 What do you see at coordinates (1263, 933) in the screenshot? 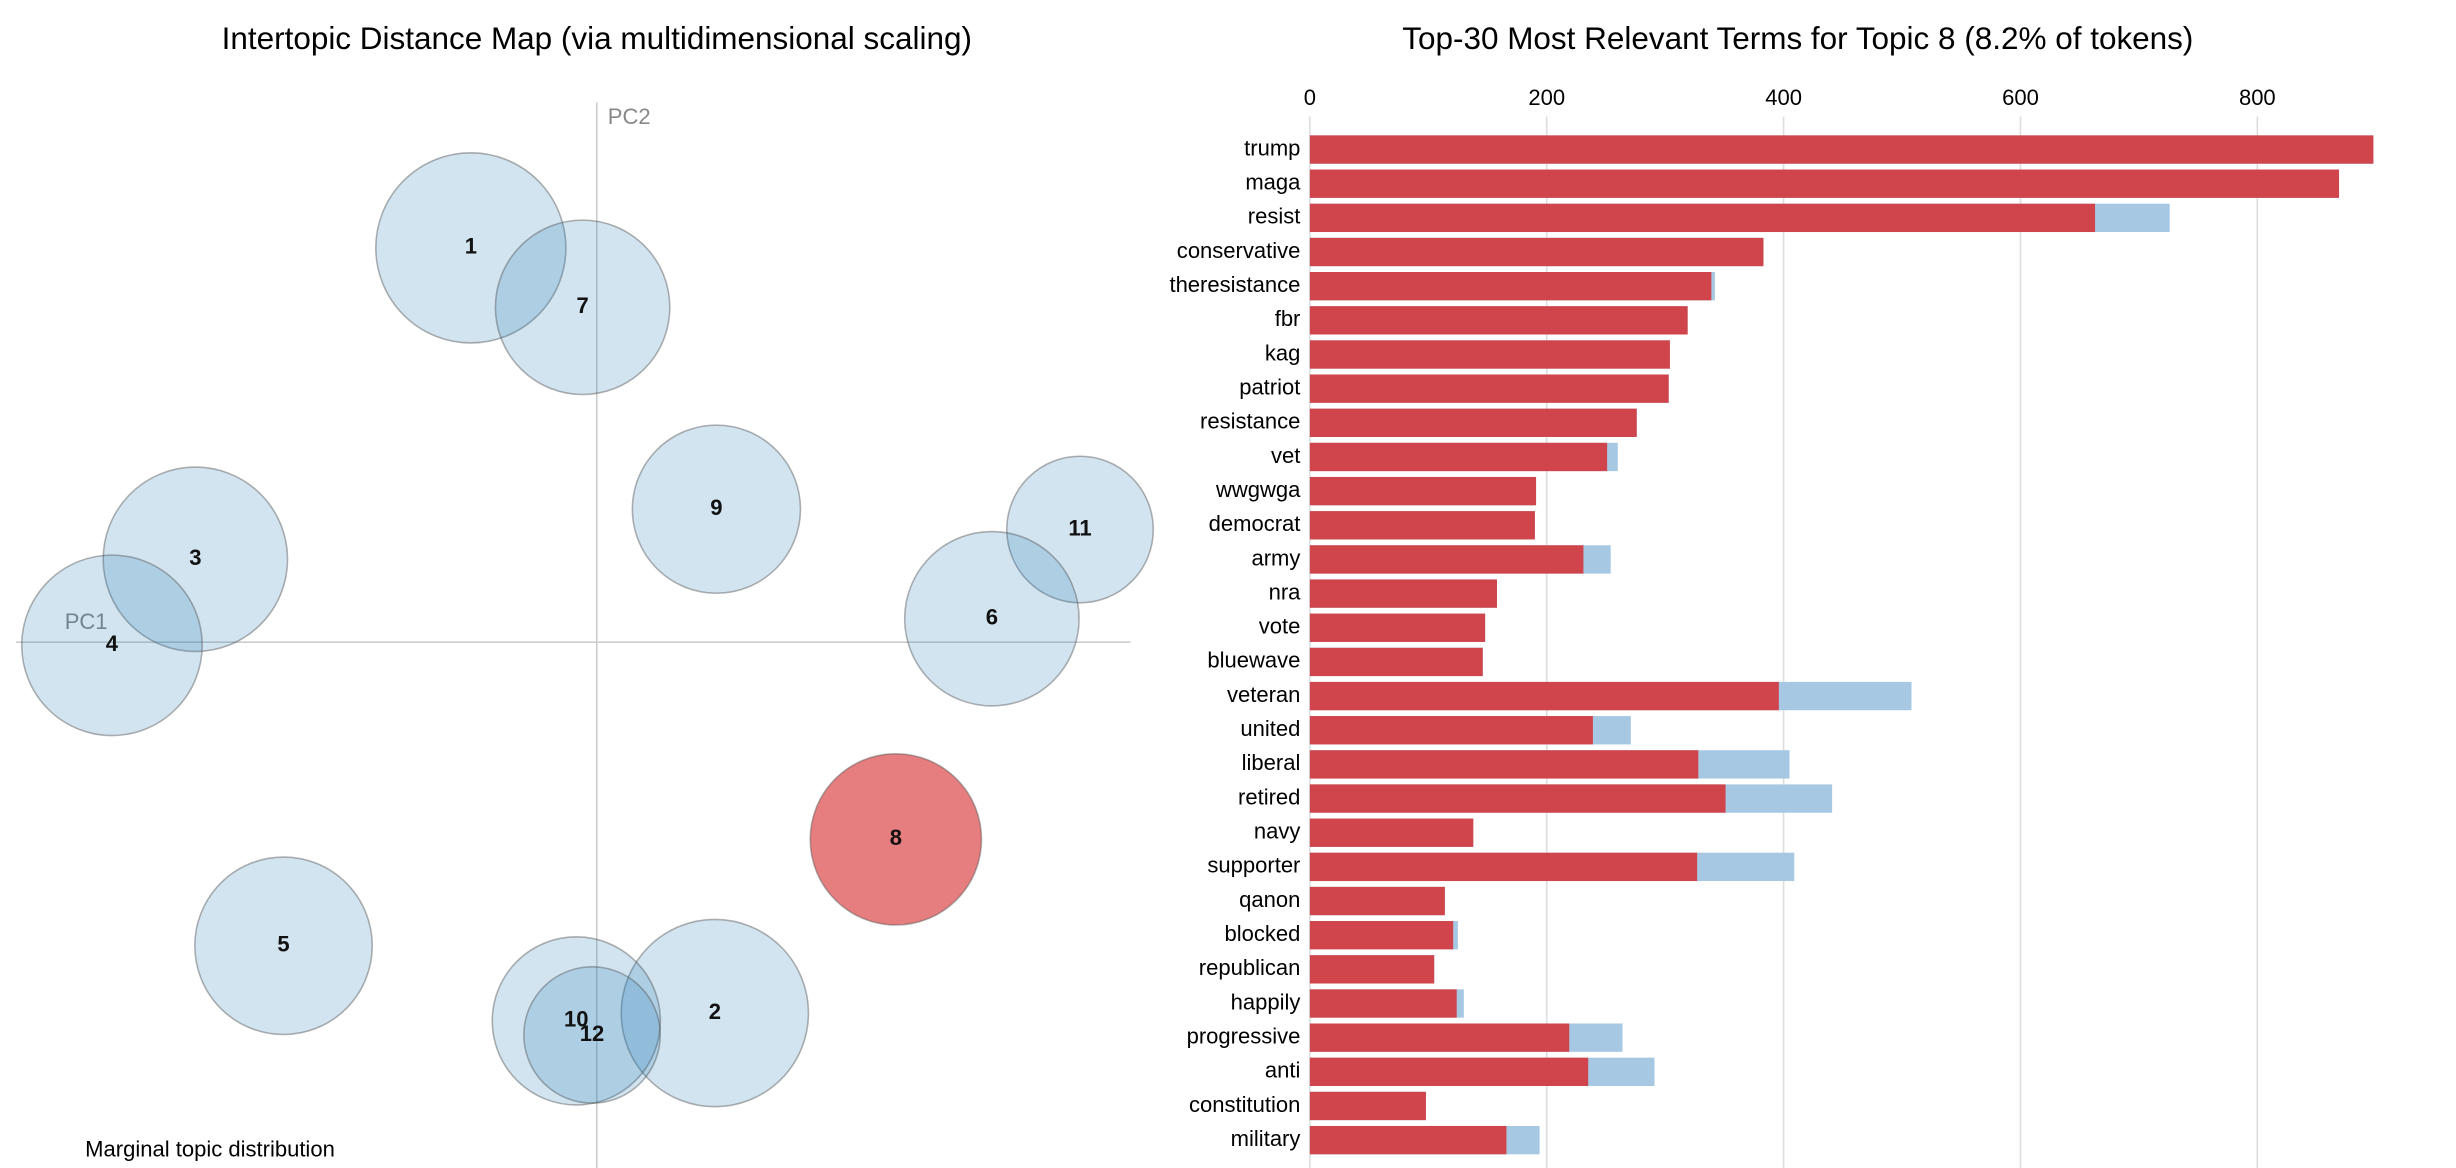
I see `term-label: blocked` at bounding box center [1263, 933].